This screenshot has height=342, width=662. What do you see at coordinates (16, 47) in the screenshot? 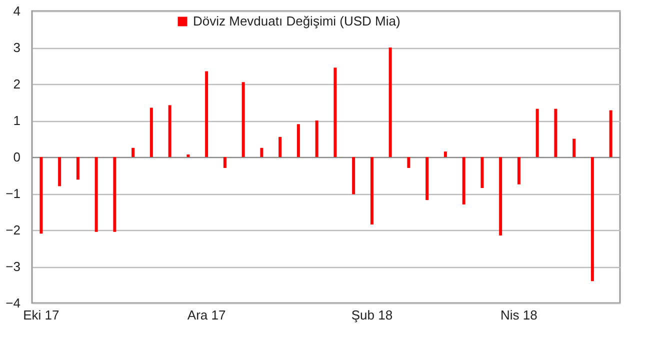
I see `y-tick-label: 3` at bounding box center [16, 47].